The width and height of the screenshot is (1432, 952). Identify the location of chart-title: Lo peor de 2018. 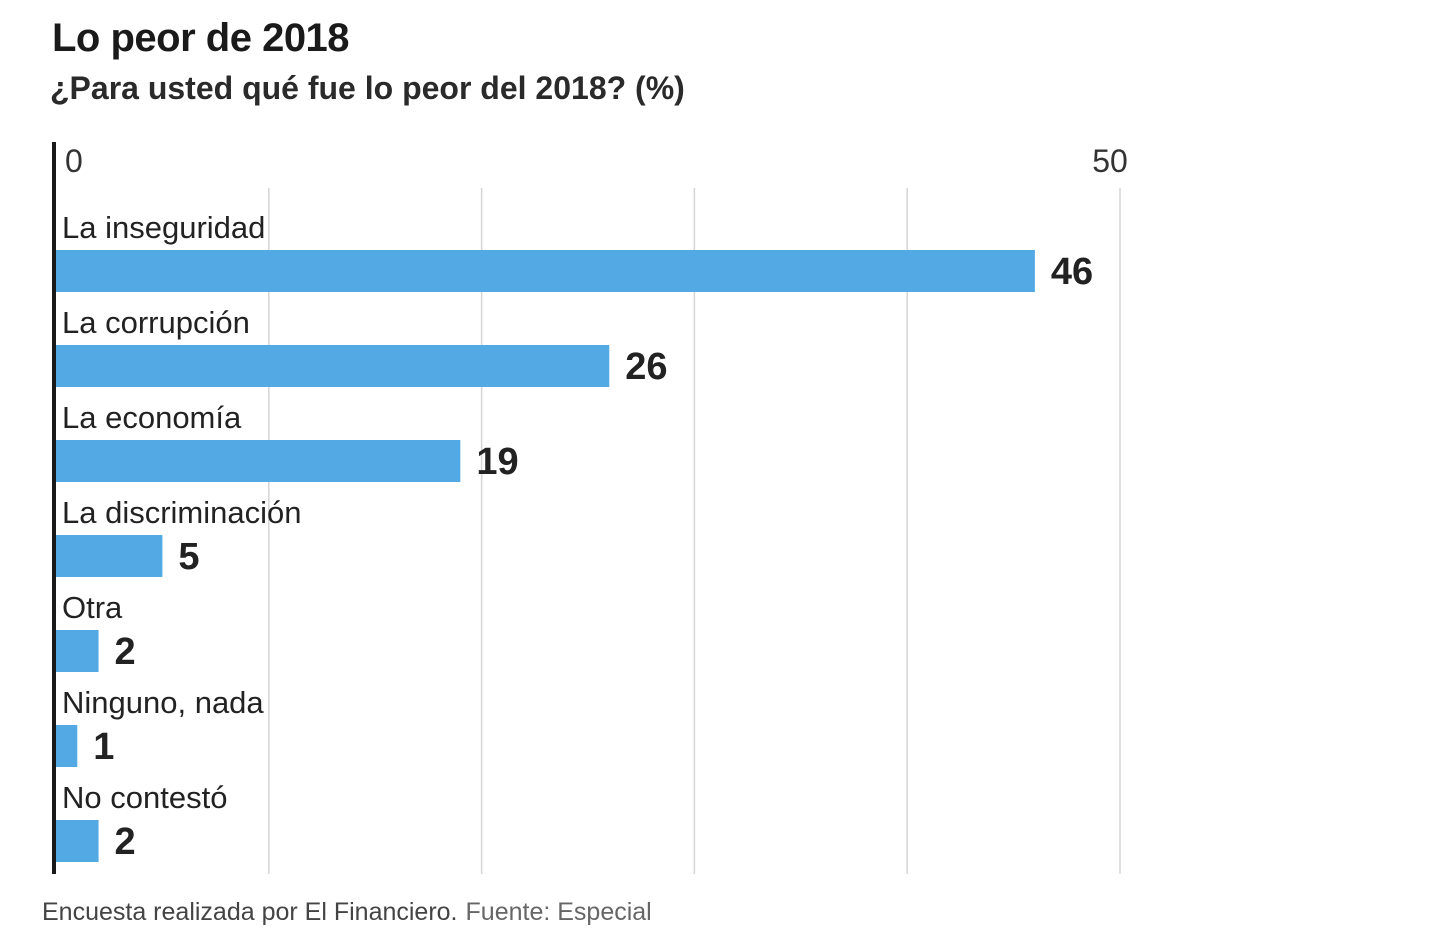
(201, 38).